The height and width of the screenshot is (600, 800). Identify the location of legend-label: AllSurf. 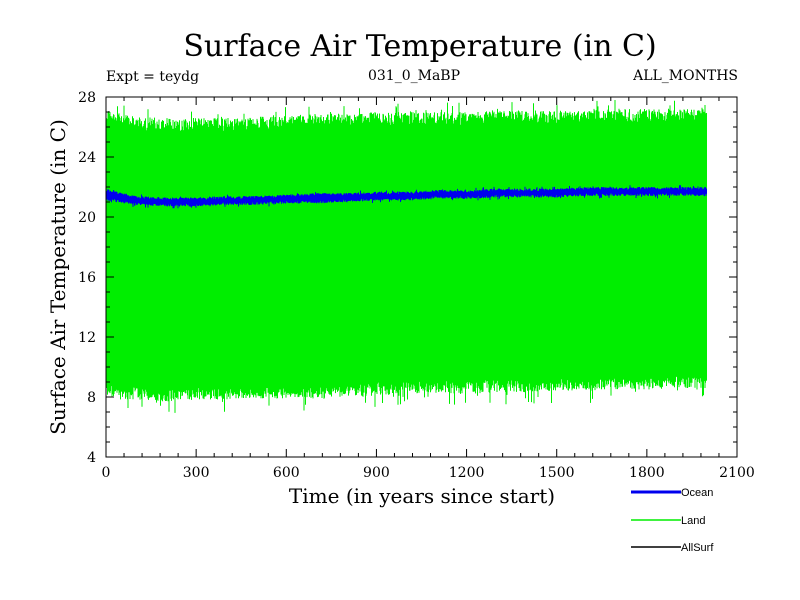
(697, 548).